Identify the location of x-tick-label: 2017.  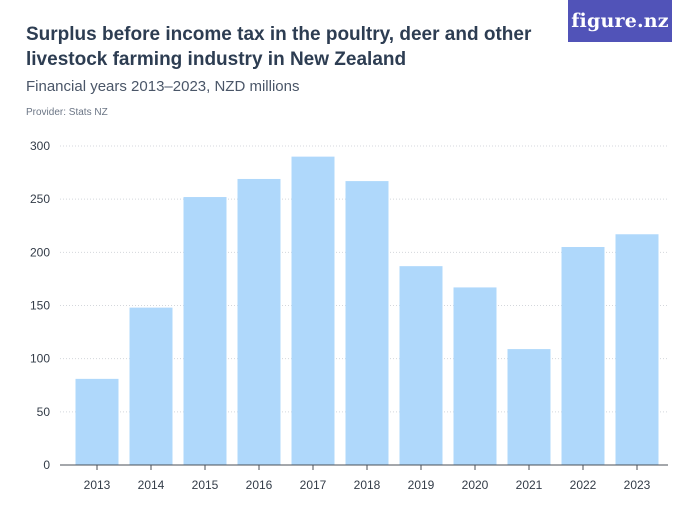
(313, 485).